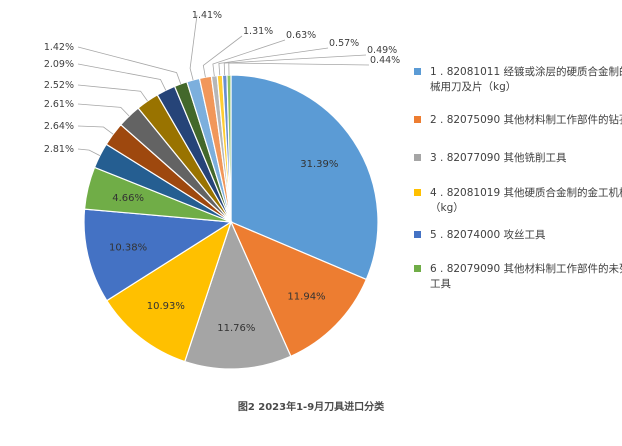 The image size is (622, 446). I want to click on data-label-14: 1.31%, so click(258, 31).